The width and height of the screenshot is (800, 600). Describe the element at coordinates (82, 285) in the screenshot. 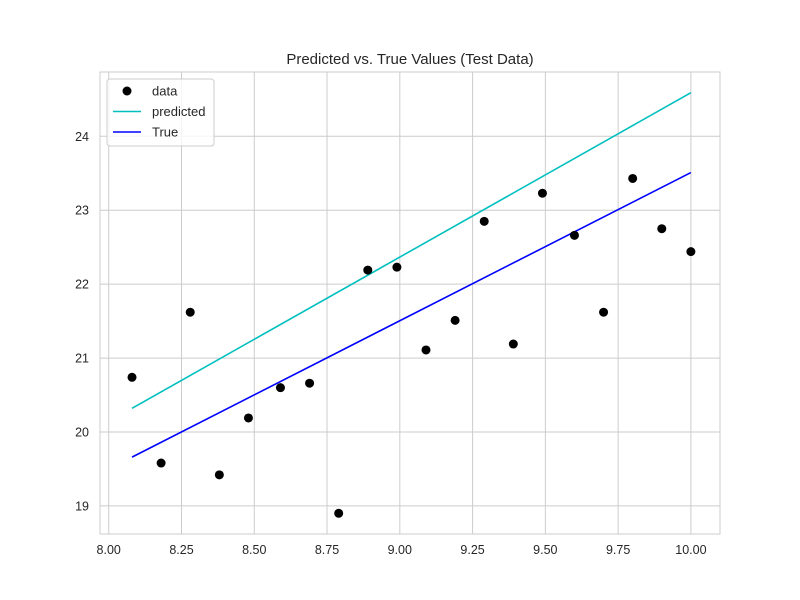

I see `y-tick-label: 22` at that location.